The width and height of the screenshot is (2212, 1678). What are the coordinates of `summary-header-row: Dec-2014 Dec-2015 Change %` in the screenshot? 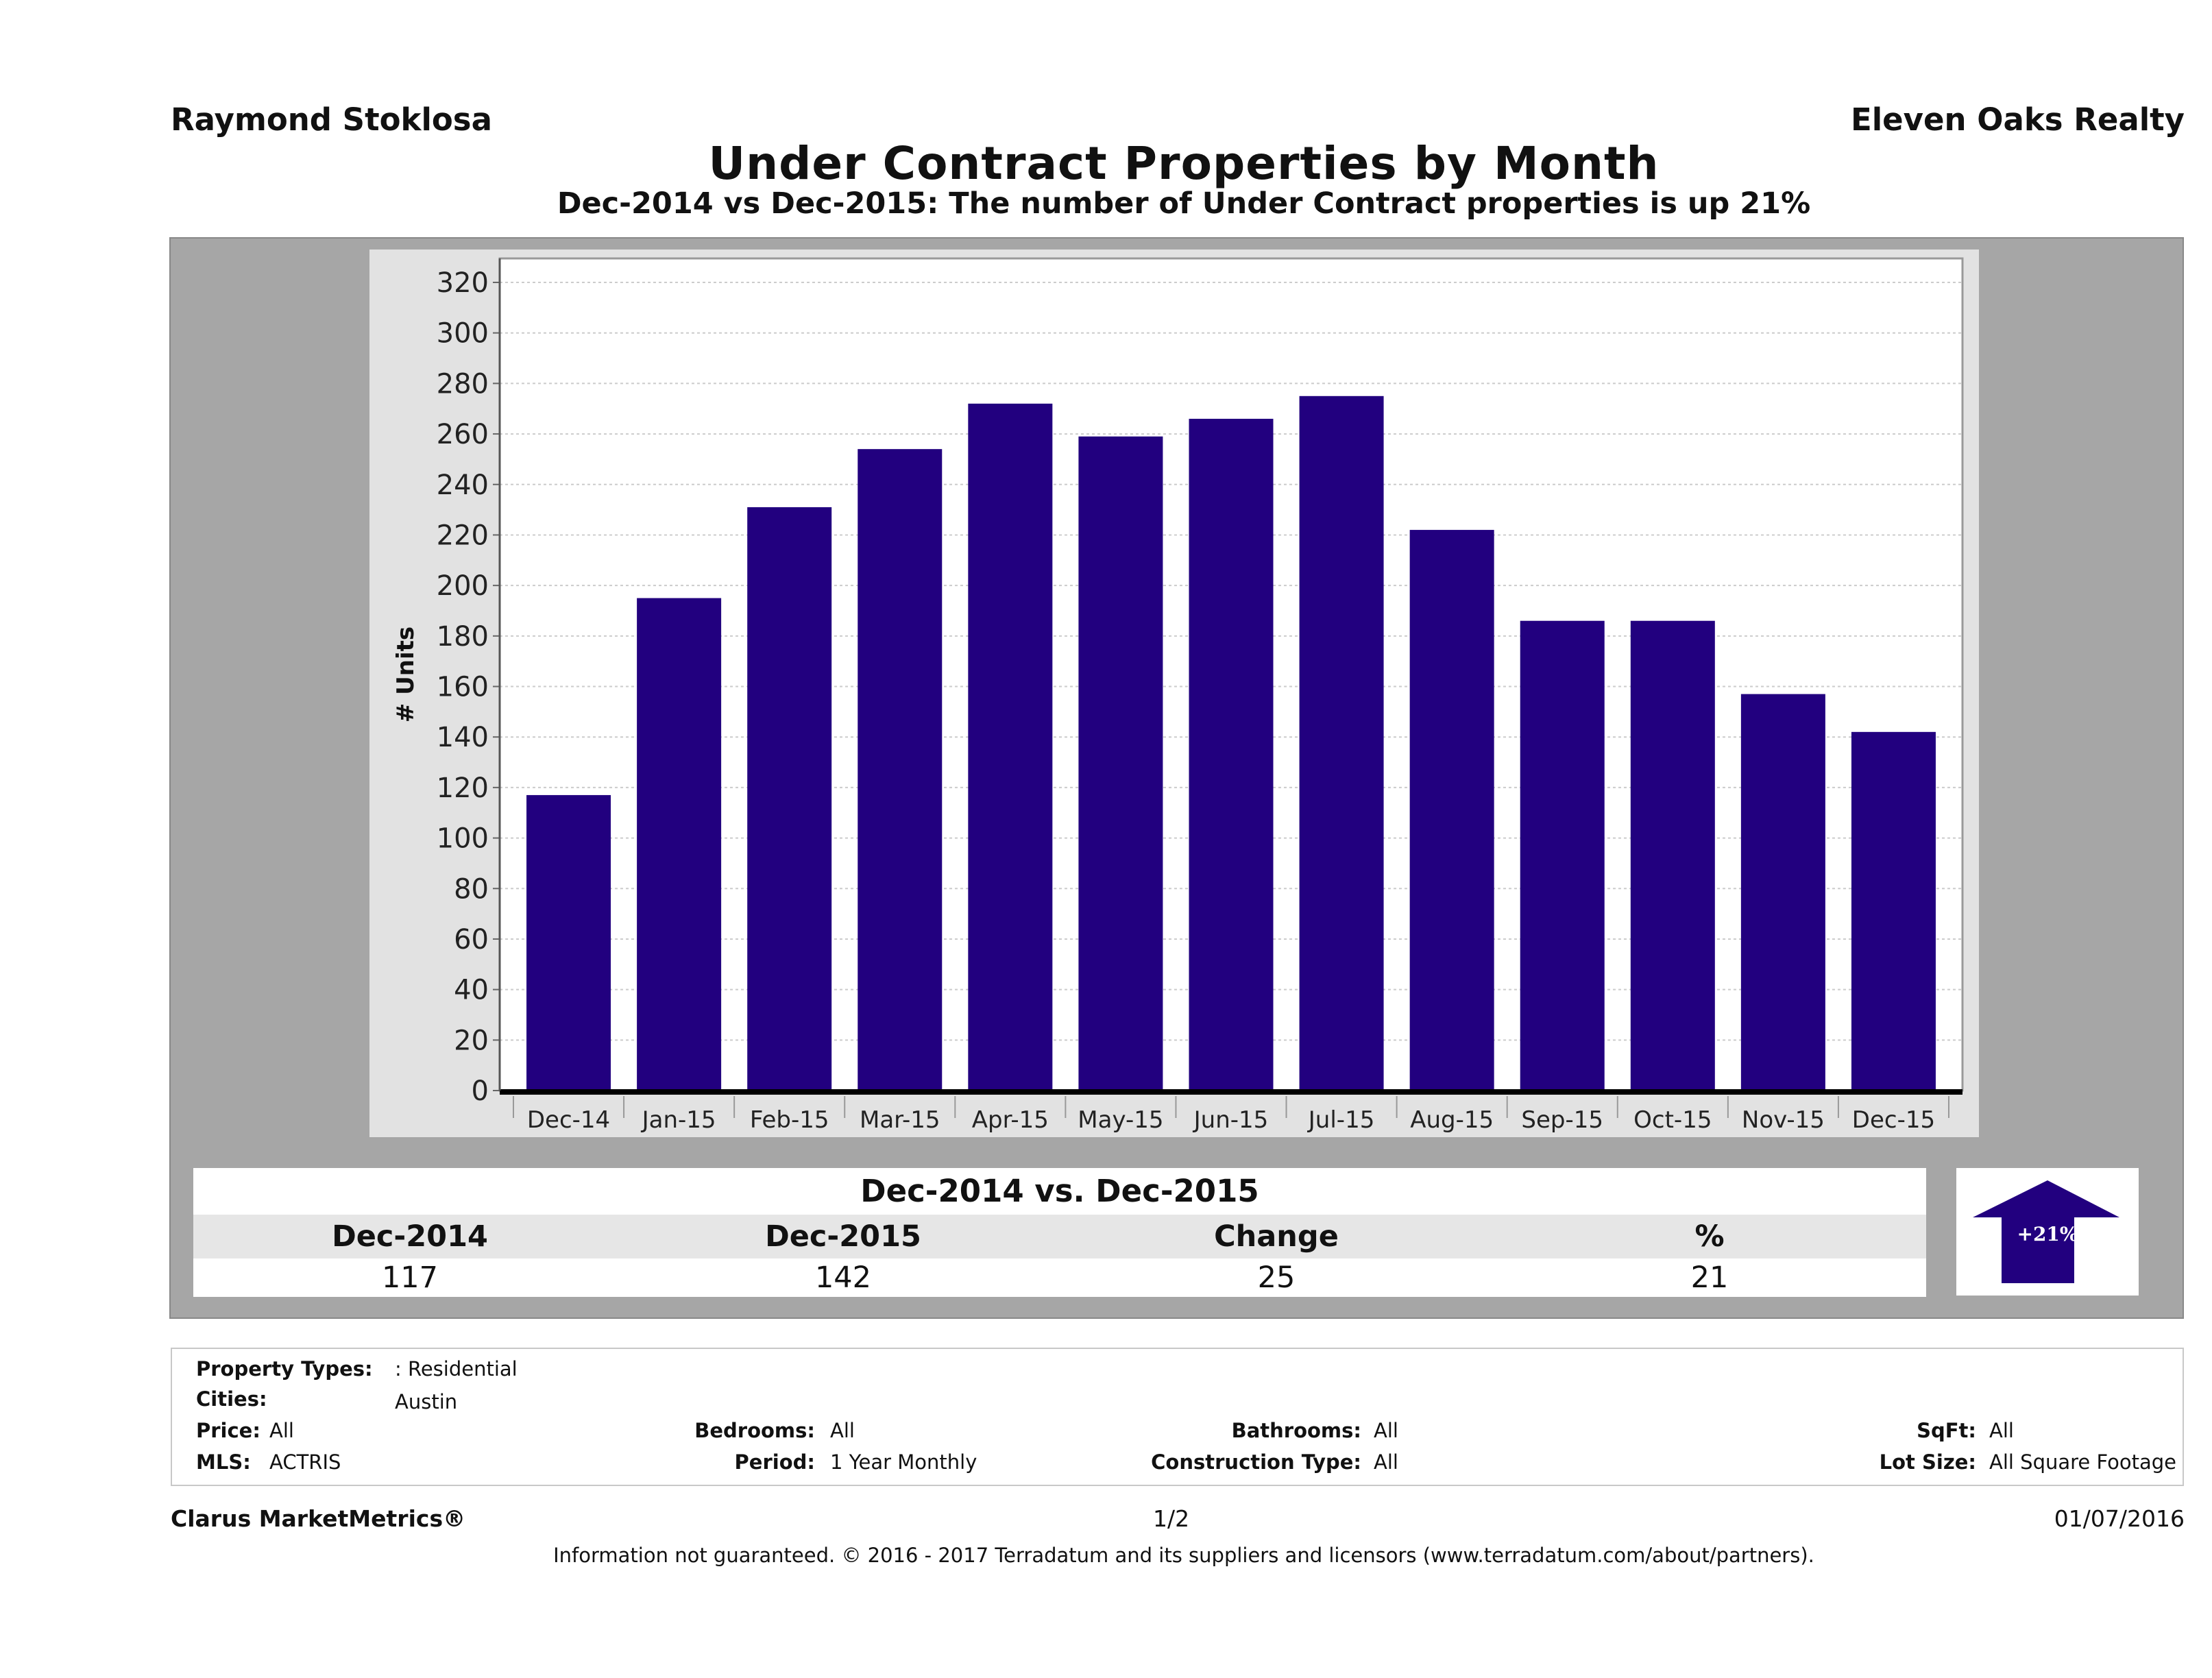 It's located at (1059, 1236).